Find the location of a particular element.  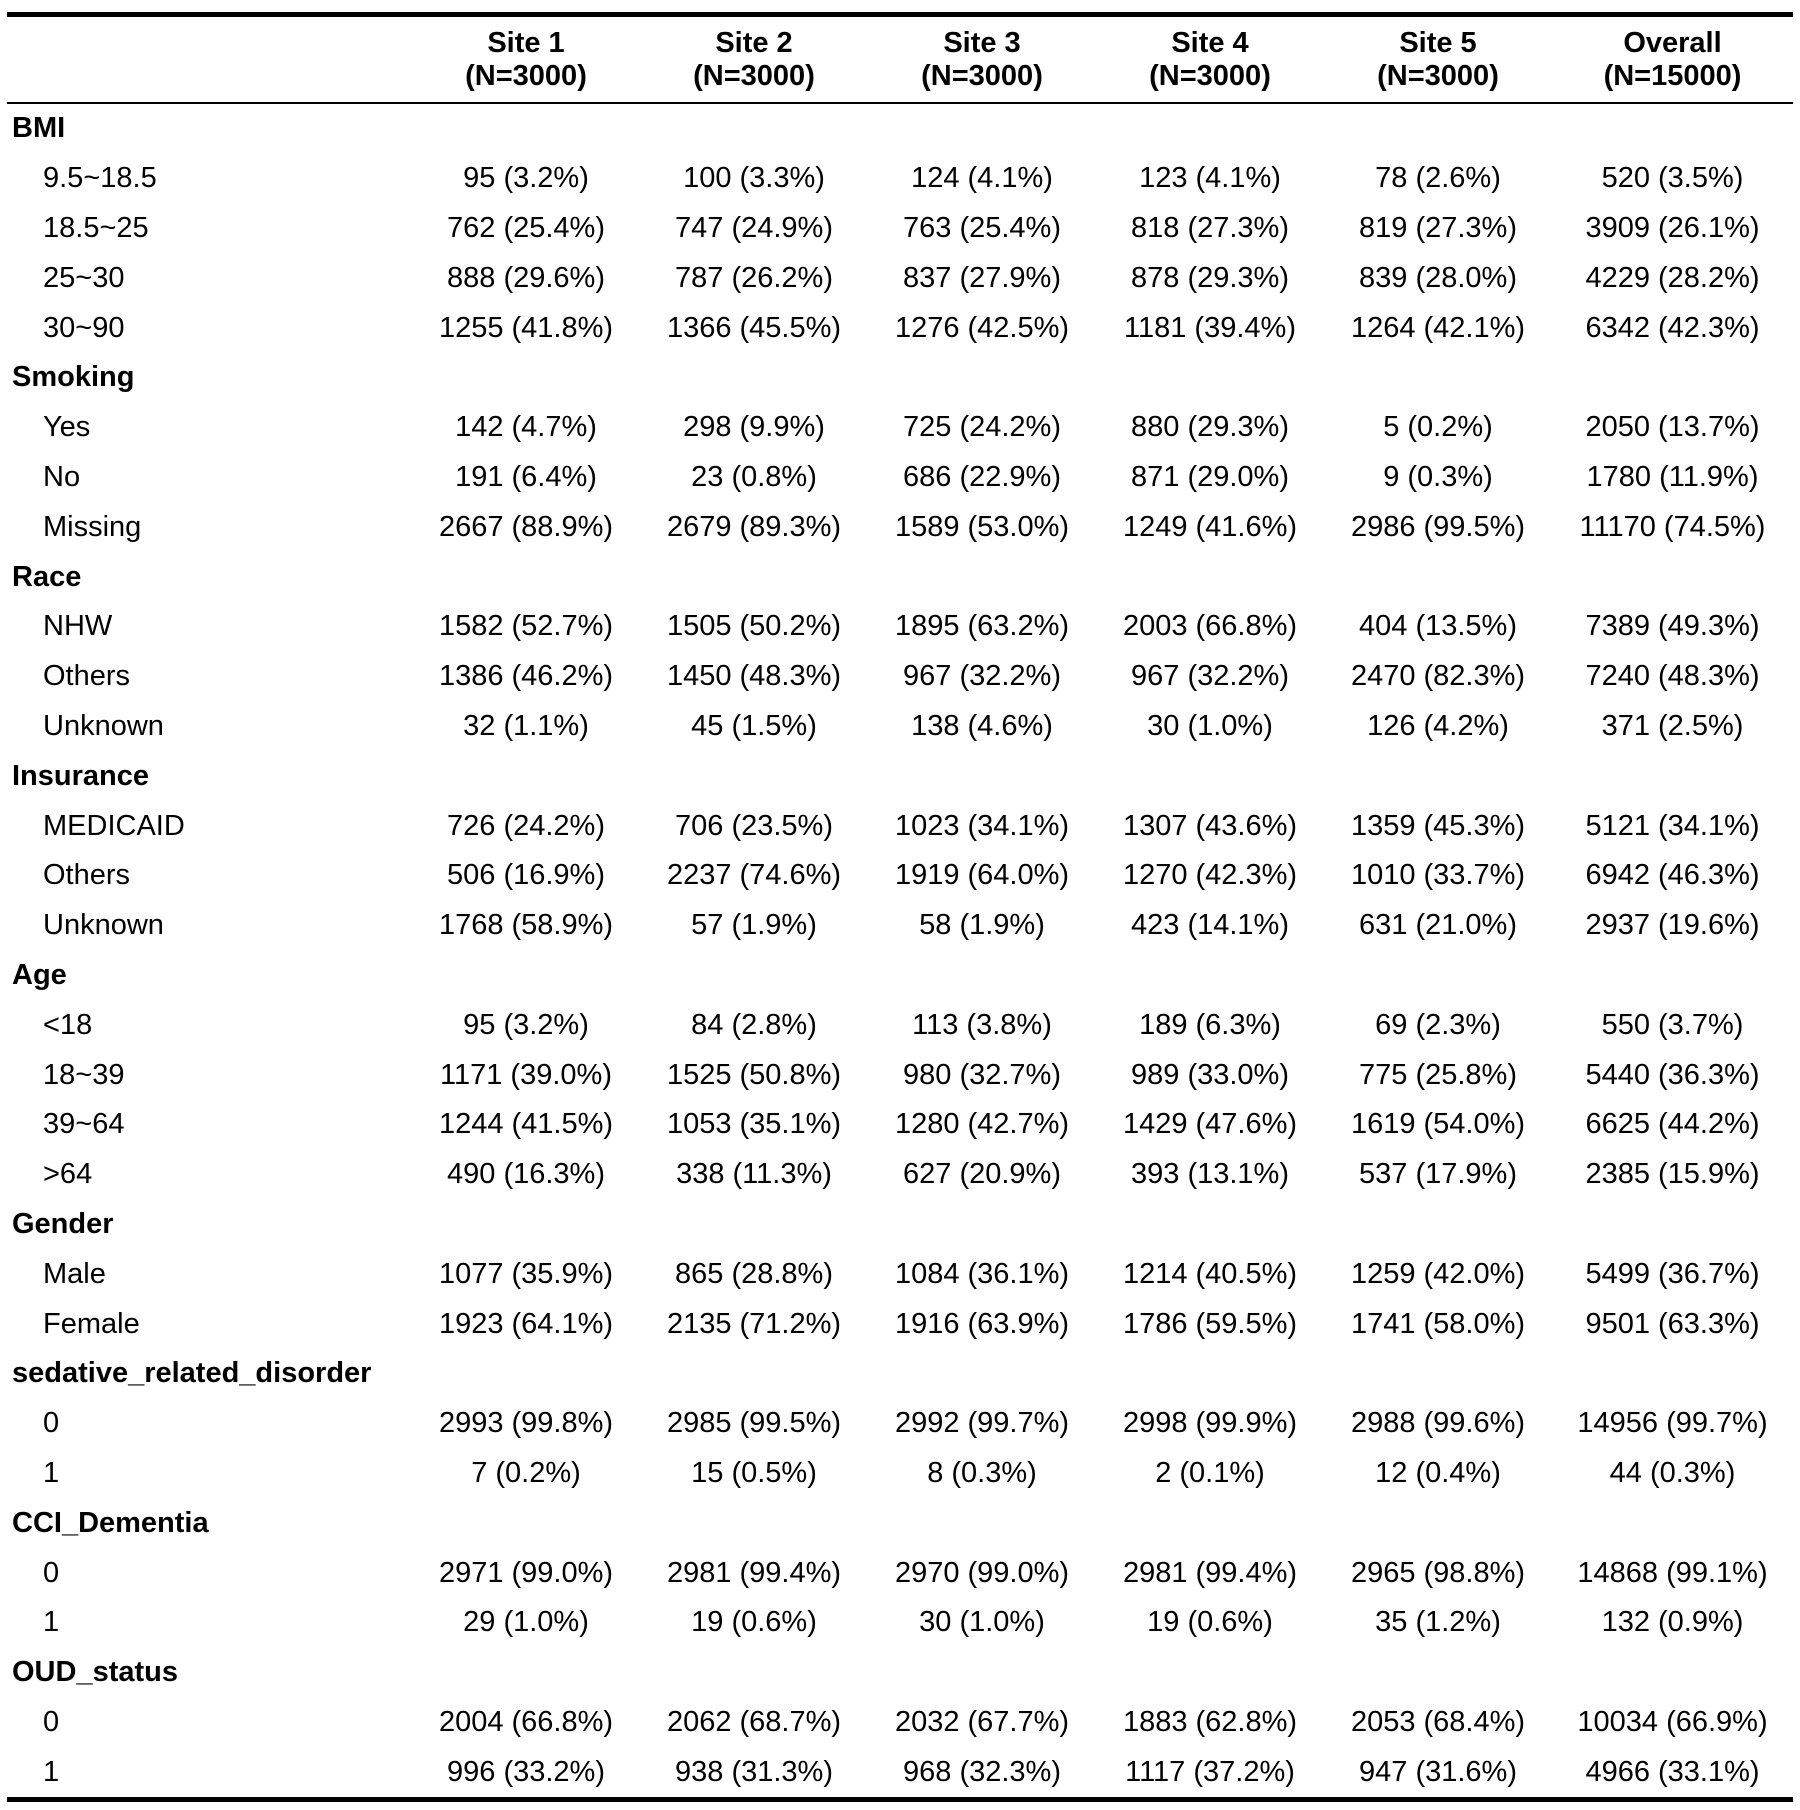

value-cell-site-2: 15 (0.5%) is located at coordinates (754, 1472).